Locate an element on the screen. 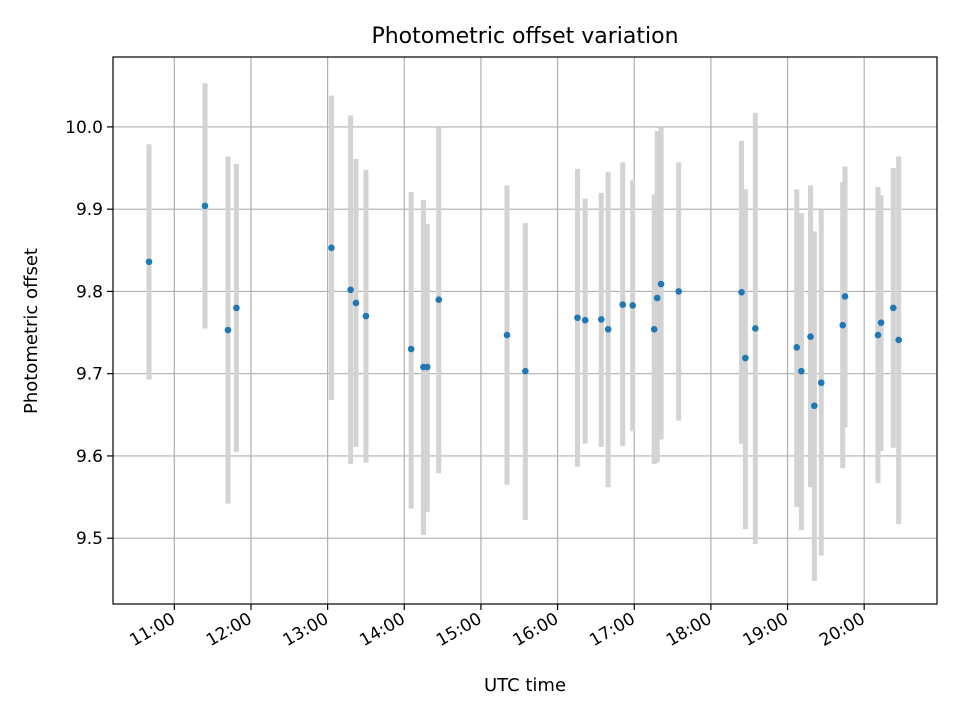 The width and height of the screenshot is (960, 720). x-axis-label: UTC time is located at coordinates (525, 685).